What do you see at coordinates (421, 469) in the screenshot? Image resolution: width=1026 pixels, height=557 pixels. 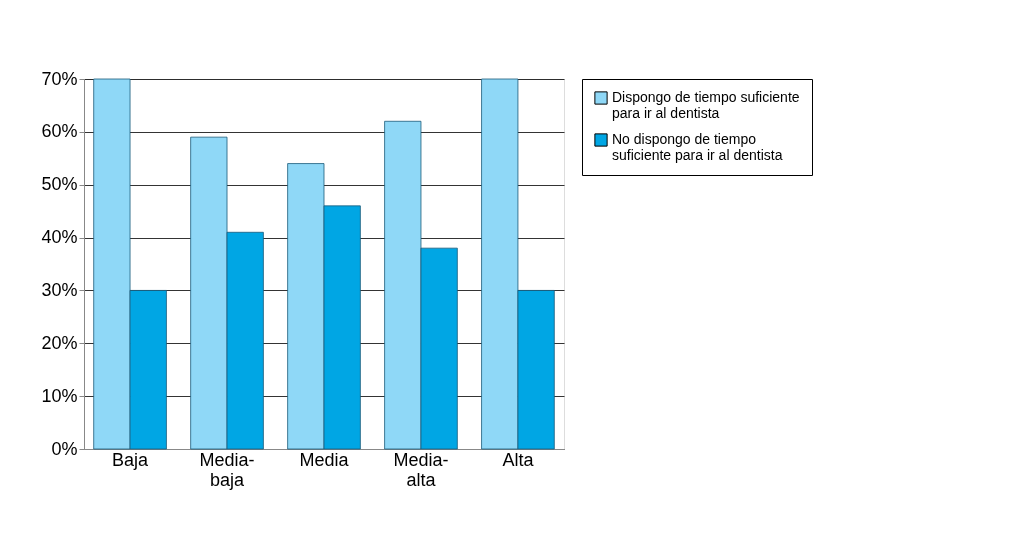 I see `x-tick-label: Media-alta` at bounding box center [421, 469].